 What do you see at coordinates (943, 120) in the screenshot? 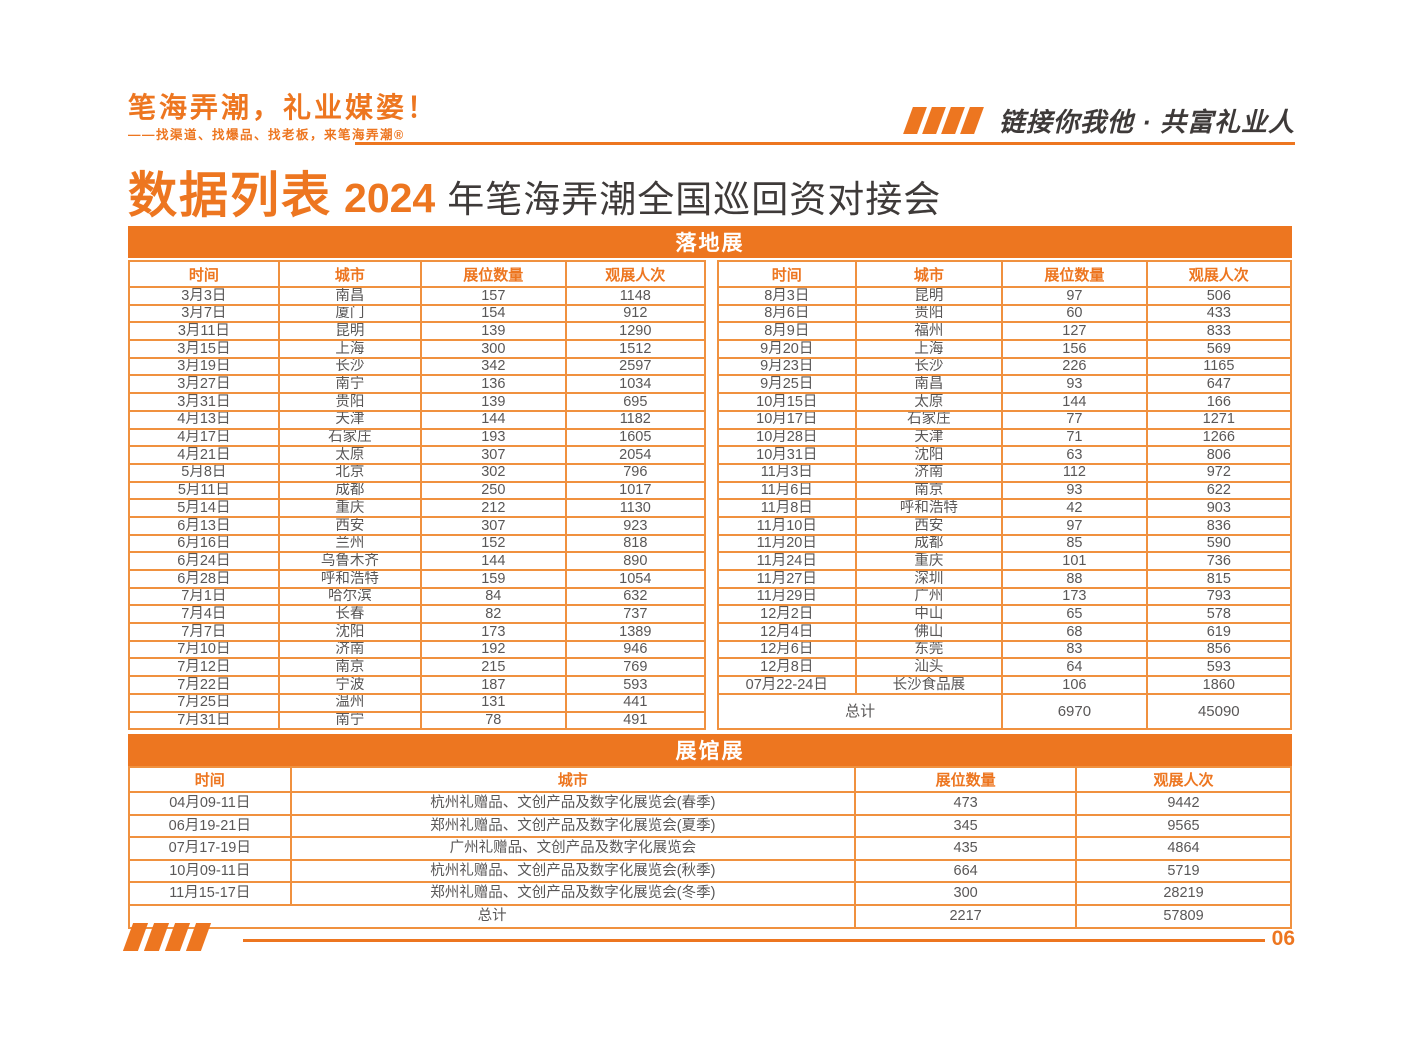
I see `slashes-icon` at bounding box center [943, 120].